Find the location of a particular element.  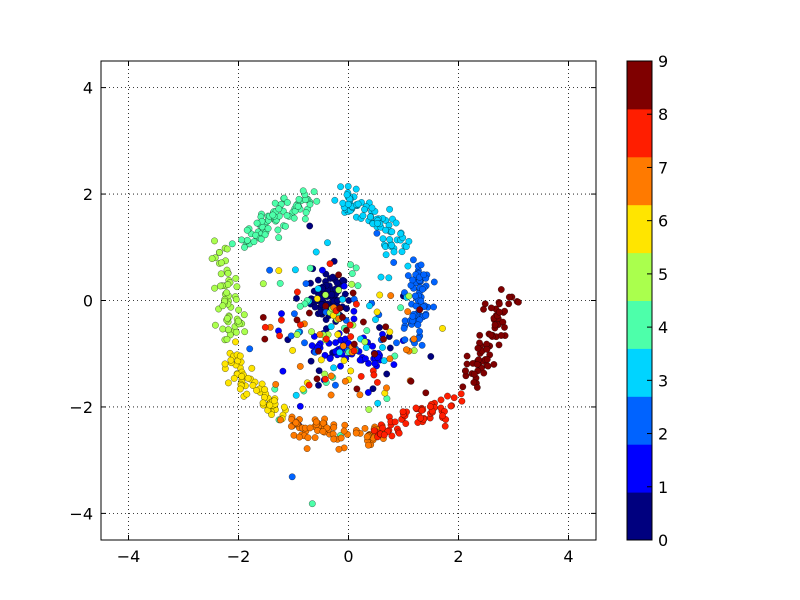

x-tick-label: 2 is located at coordinates (458, 556).